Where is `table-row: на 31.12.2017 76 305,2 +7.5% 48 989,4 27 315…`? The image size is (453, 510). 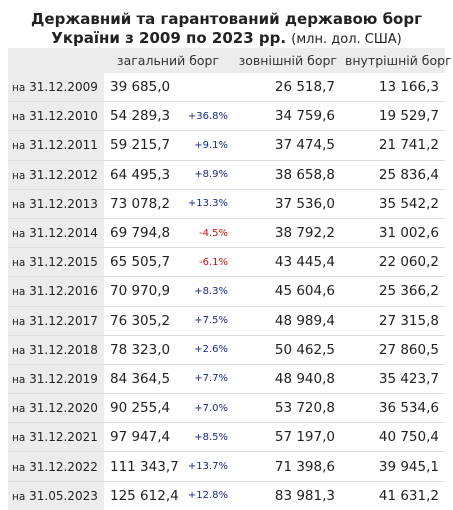
table-row: на 31.12.2017 76 305,2 +7.5% 48 989,4 27 315… is located at coordinates (226, 320).